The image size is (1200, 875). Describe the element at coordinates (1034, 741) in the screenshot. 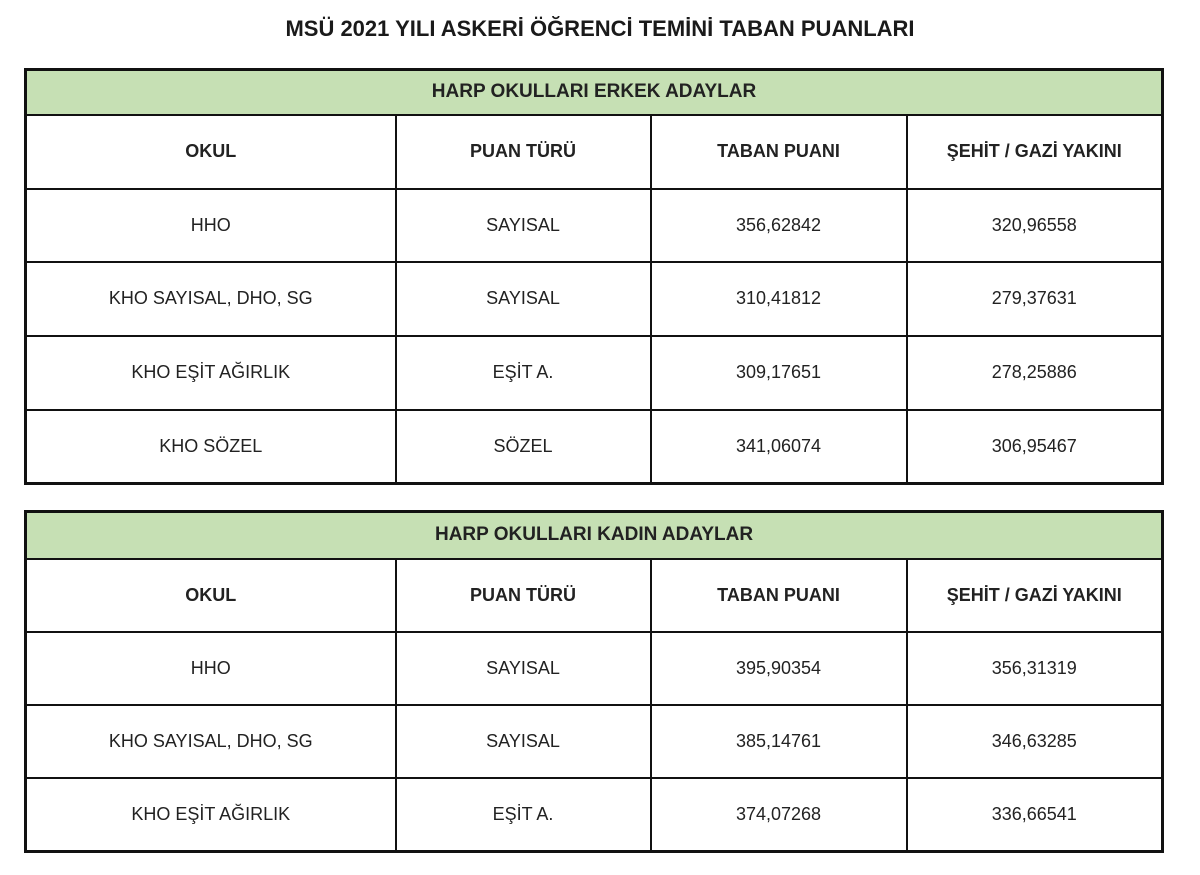

I see `cell-sehit-gazi: 346,63285` at that location.